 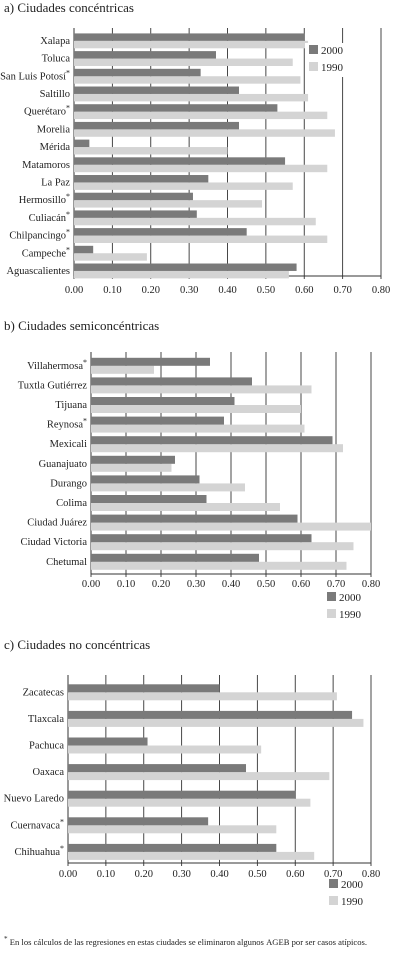 What do you see at coordinates (165, 749) in the screenshot?
I see `bar-1990-pachuca` at bounding box center [165, 749].